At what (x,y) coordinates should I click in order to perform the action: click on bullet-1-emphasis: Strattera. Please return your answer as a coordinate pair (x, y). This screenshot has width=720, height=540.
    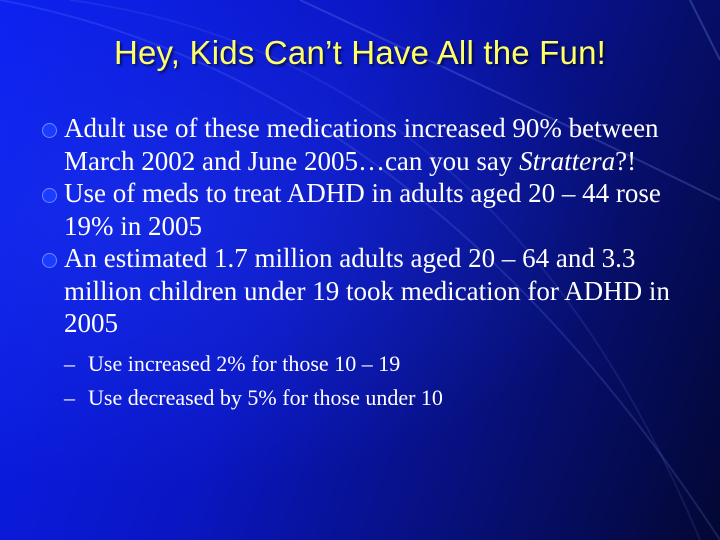
    Looking at the image, I should click on (567, 160).